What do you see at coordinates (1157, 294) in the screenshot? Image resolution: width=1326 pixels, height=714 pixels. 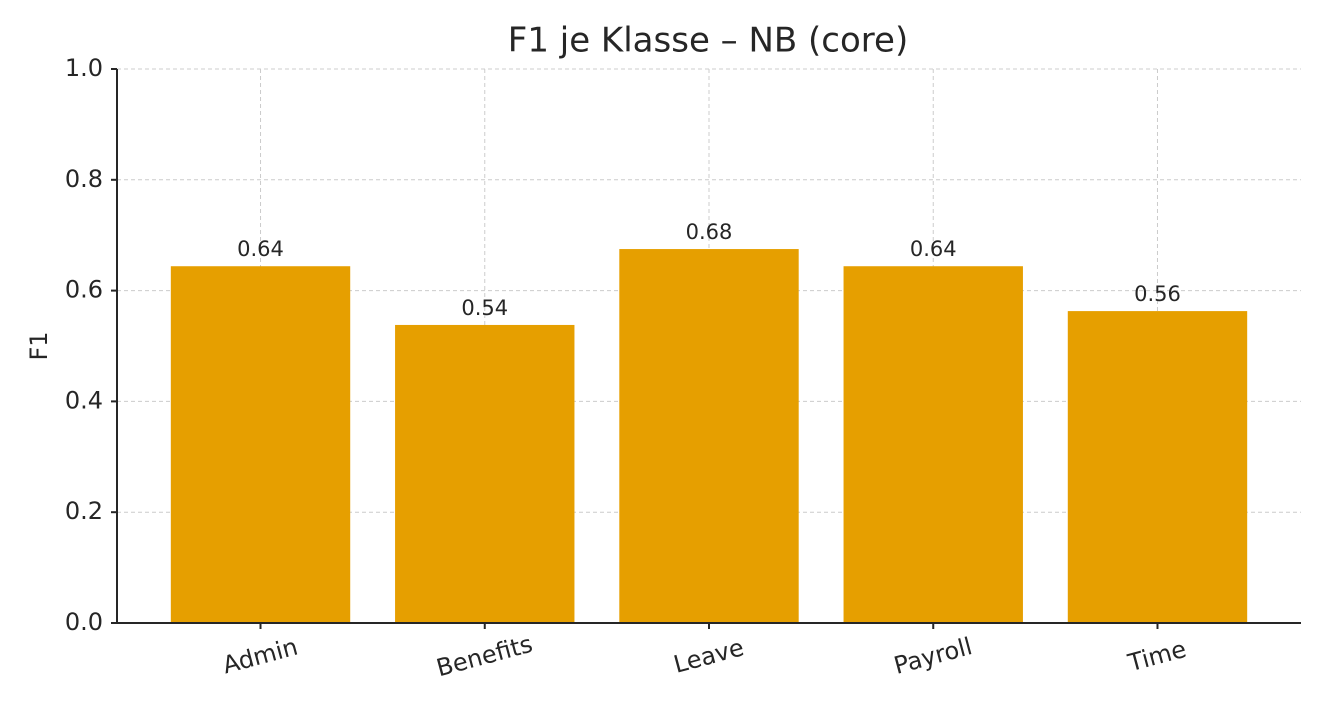 I see `value-label: 0.56` at bounding box center [1157, 294].